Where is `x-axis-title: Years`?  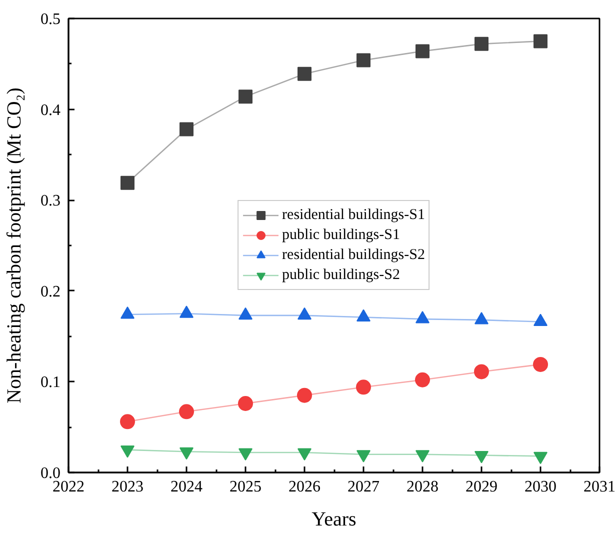 x-axis-title: Years is located at coordinates (334, 519).